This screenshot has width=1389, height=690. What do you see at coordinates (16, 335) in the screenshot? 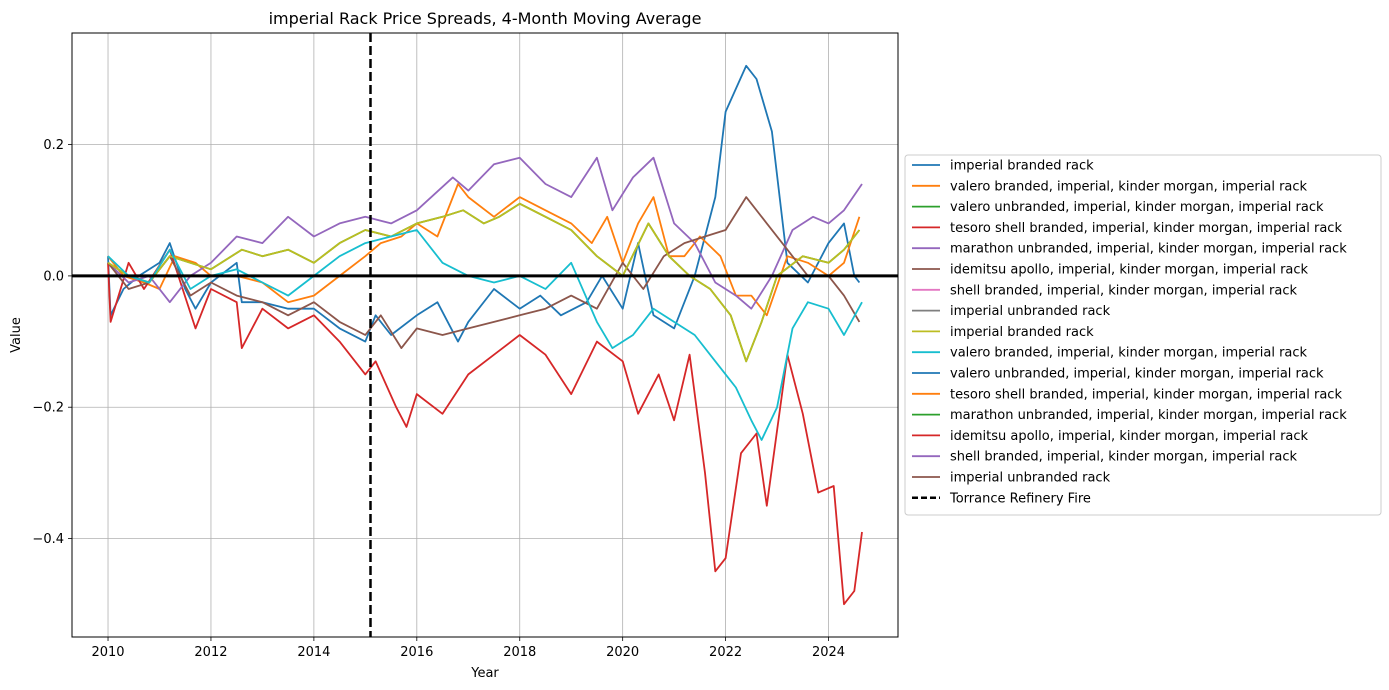
I see `y-axis-title: Value` at bounding box center [16, 335].